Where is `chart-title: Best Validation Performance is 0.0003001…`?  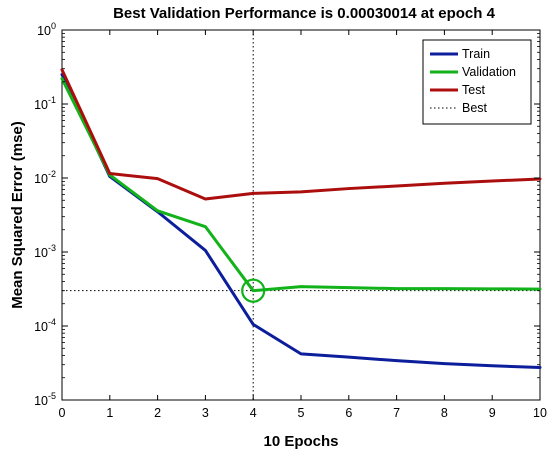 chart-title: Best Validation Performance is 0.0003001… is located at coordinates (304, 13).